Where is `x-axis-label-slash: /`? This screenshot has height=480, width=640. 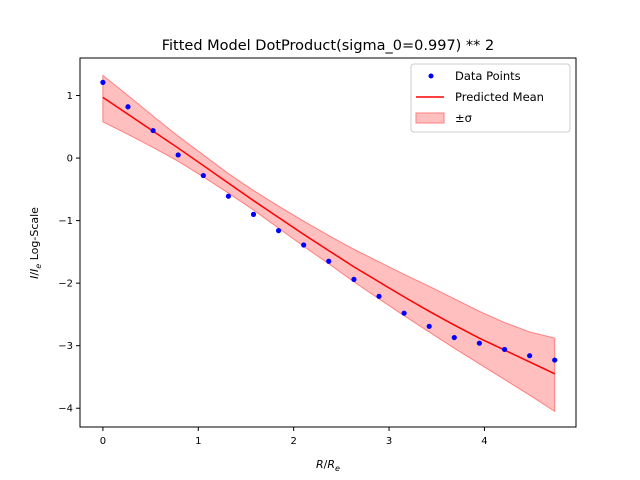 x-axis-label-slash: / is located at coordinates (326, 464).